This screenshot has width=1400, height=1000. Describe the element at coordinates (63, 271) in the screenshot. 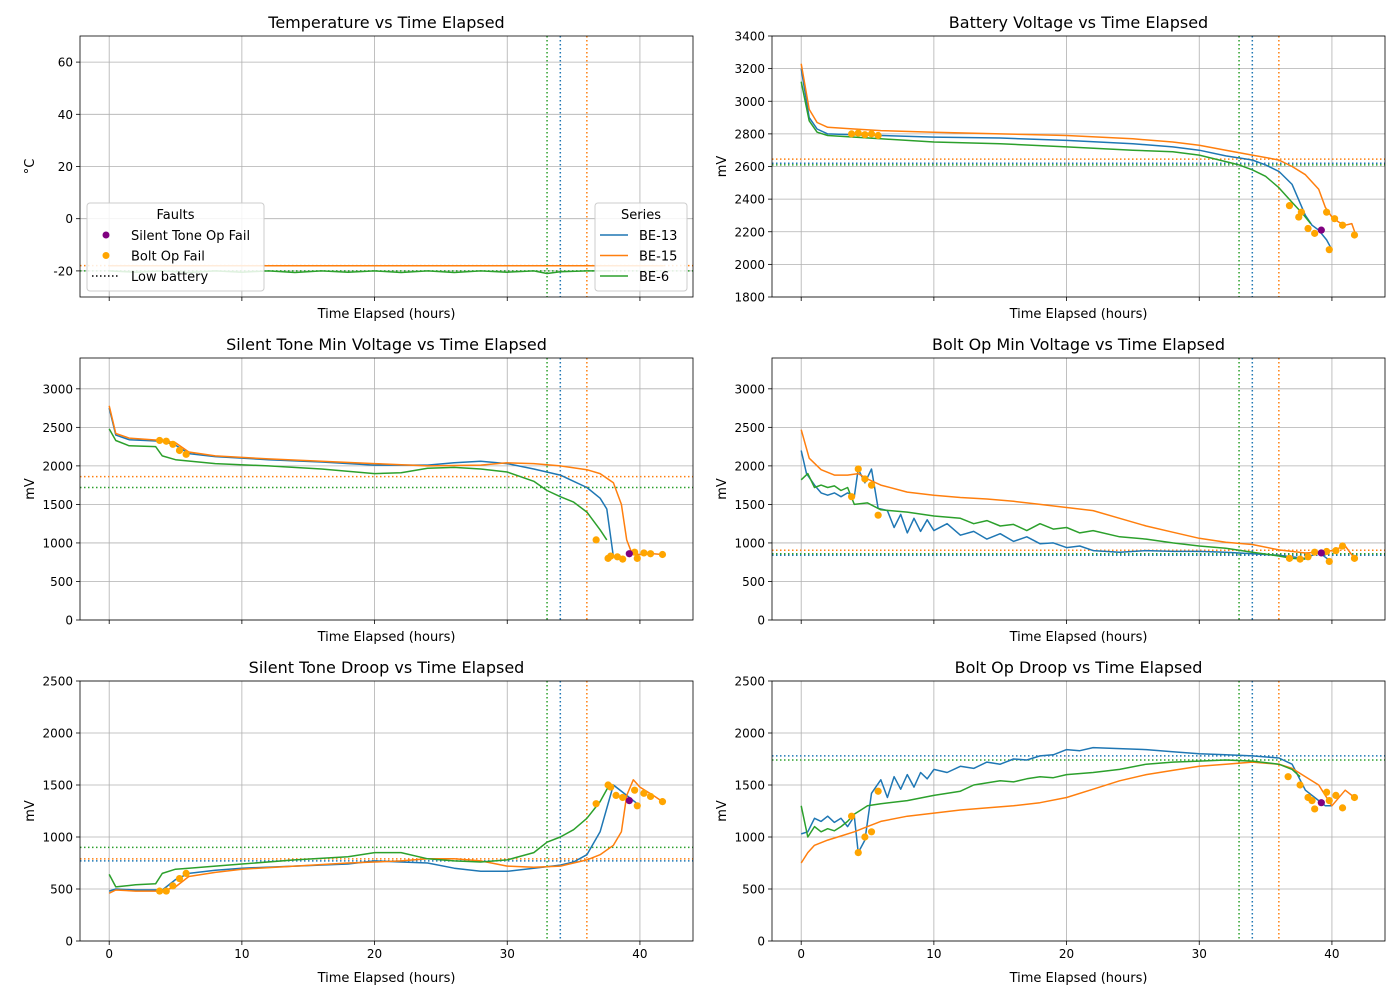

I see `y-tick-label: -20` at that location.